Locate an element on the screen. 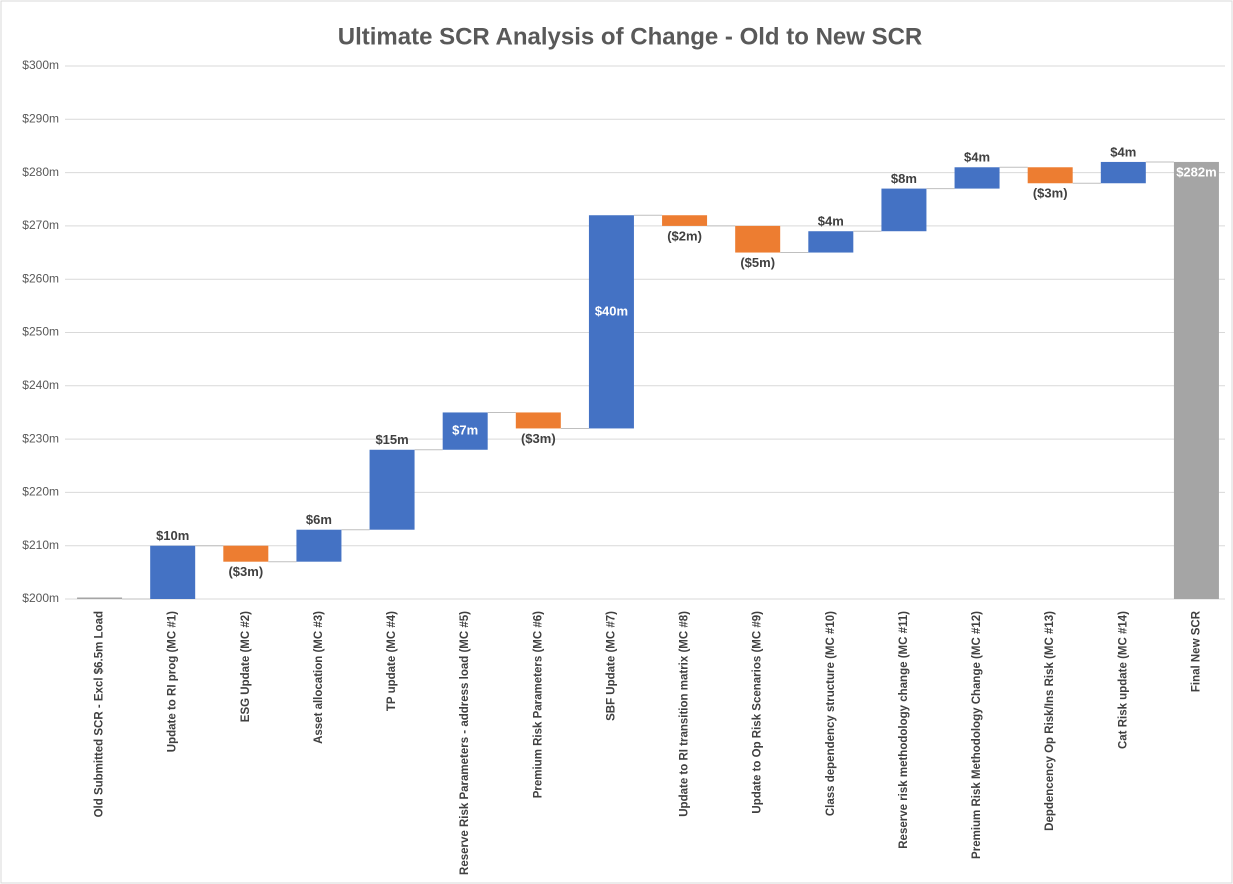 This screenshot has height=884, width=1233. x-tick-label: Premium Risk Parameters (MC #6) is located at coordinates (538, 704).